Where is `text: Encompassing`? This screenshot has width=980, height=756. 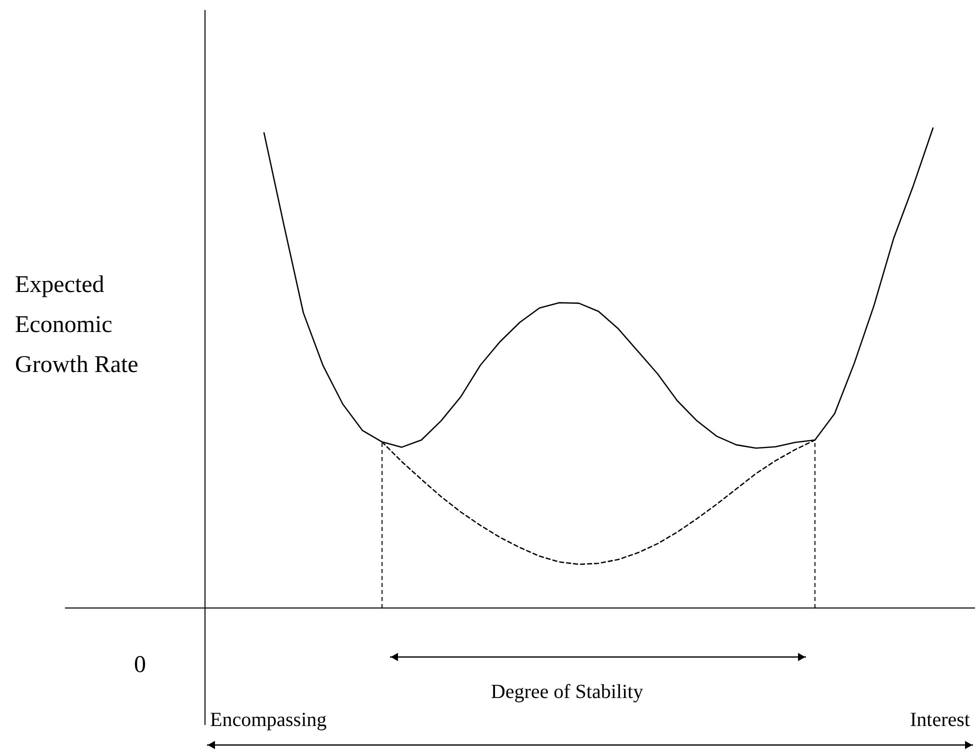 text: Encompassing is located at coordinates (268, 720).